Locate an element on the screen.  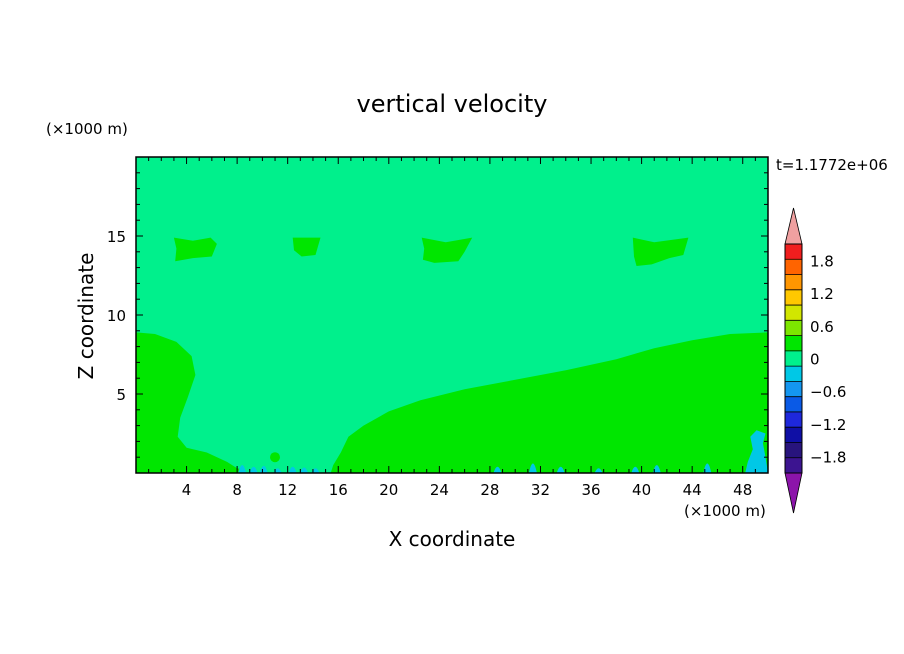
colorbar-tick-label: 0 is located at coordinates (815, 360).